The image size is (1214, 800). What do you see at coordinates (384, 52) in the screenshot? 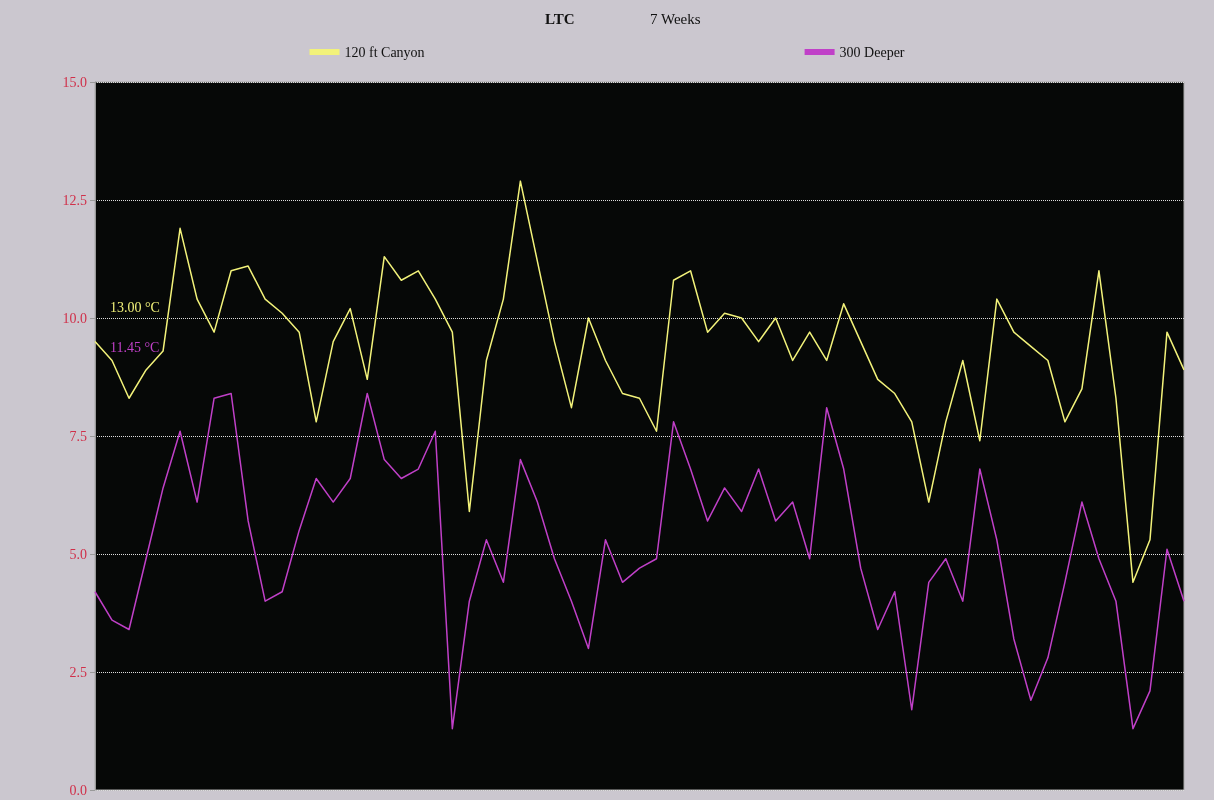
I see `legend-label: 120 ft Canyon` at bounding box center [384, 52].